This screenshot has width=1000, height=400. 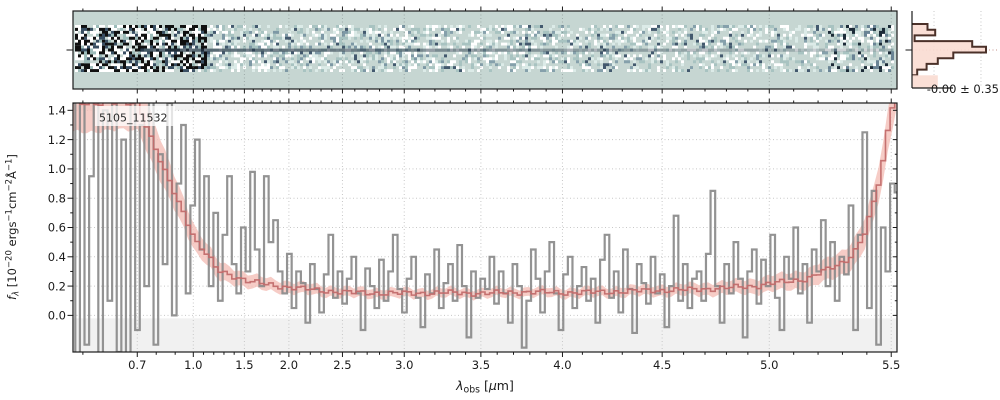 I want to click on object-label-group: 5105_11532, so click(x=135, y=116).